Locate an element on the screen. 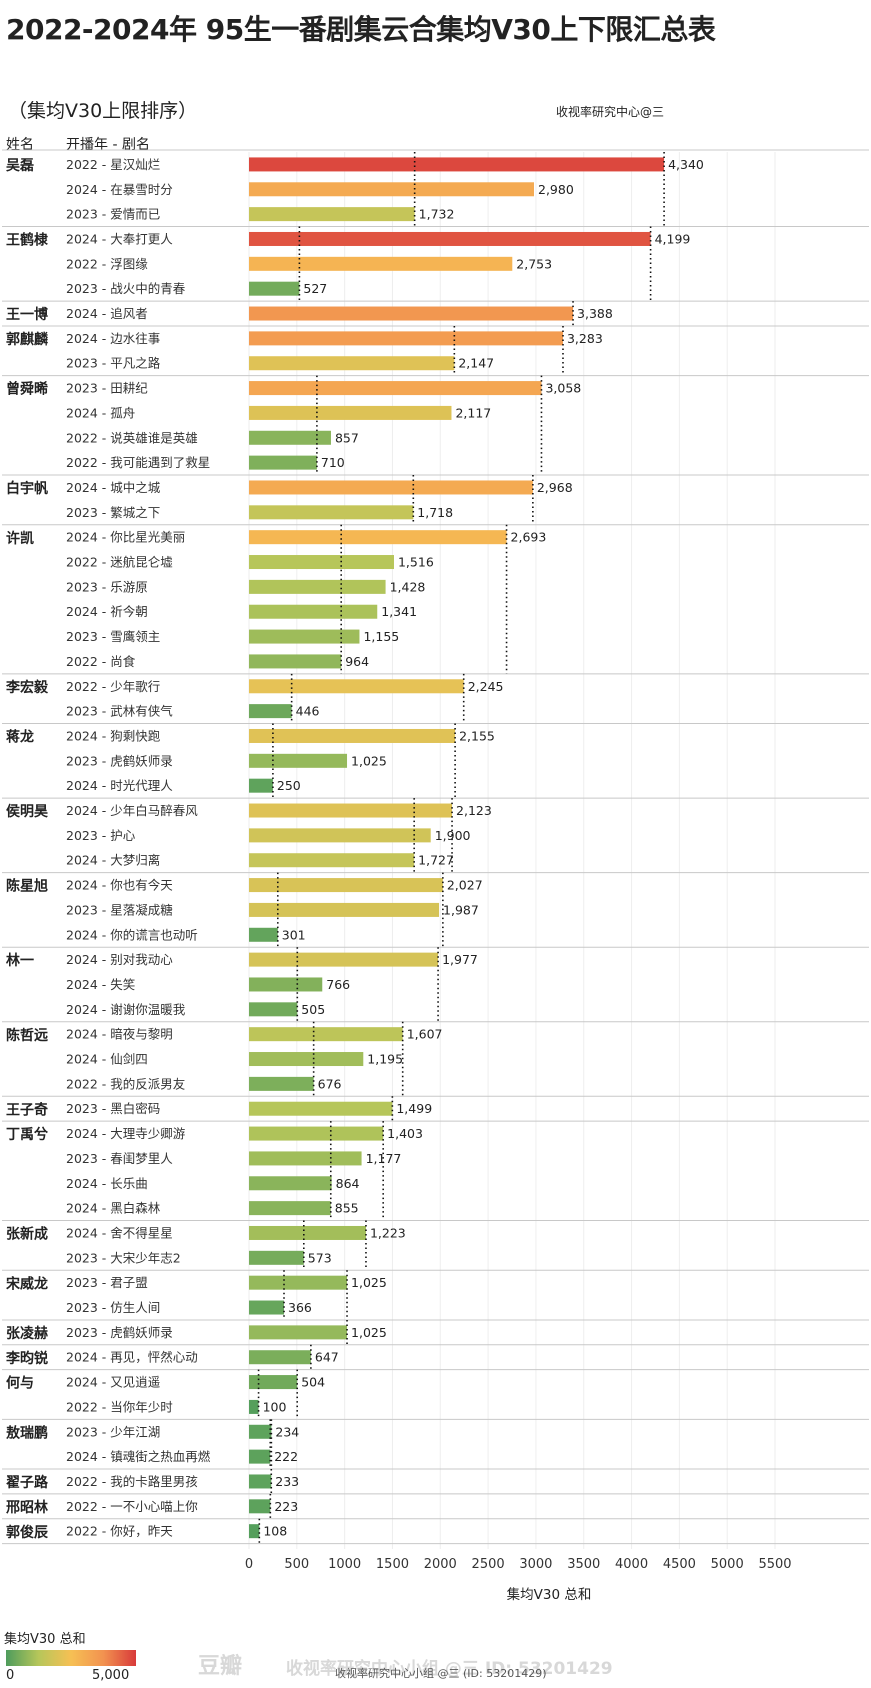  legend-min-label: 0 is located at coordinates (10, 1675).